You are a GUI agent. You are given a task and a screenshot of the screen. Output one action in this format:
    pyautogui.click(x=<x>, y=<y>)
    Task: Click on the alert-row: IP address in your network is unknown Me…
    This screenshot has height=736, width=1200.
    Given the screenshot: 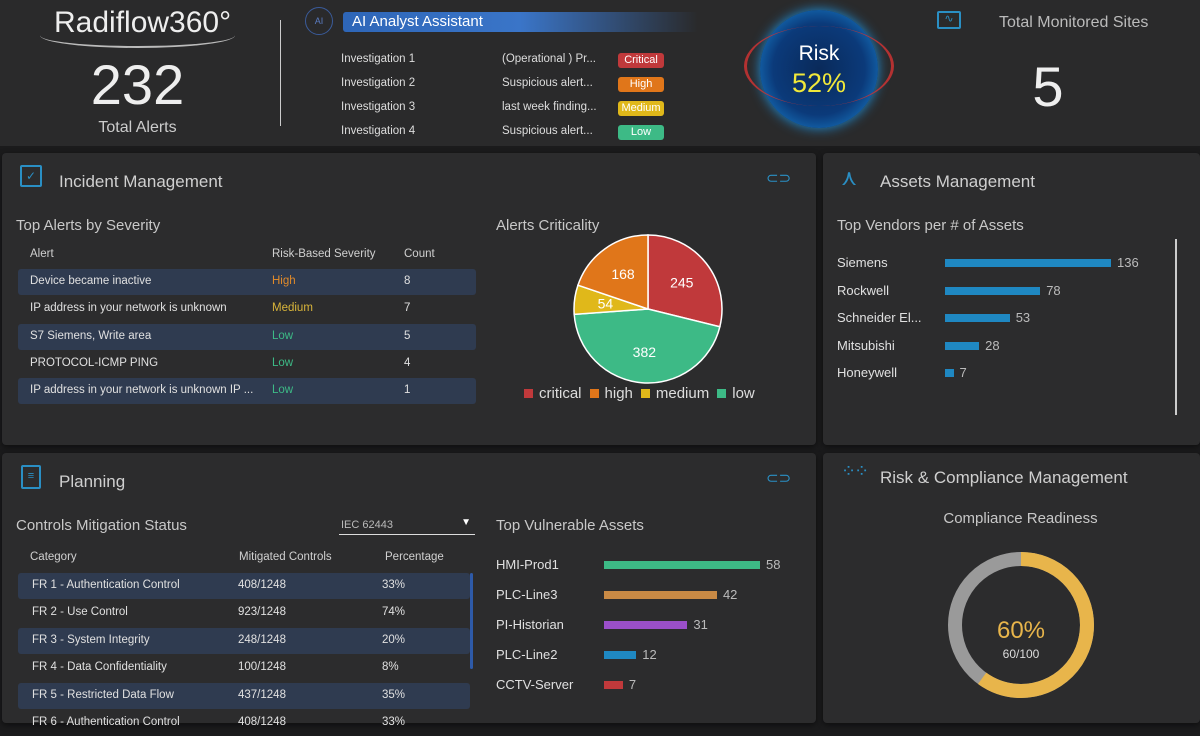 What is the action you would take?
    pyautogui.click(x=247, y=309)
    